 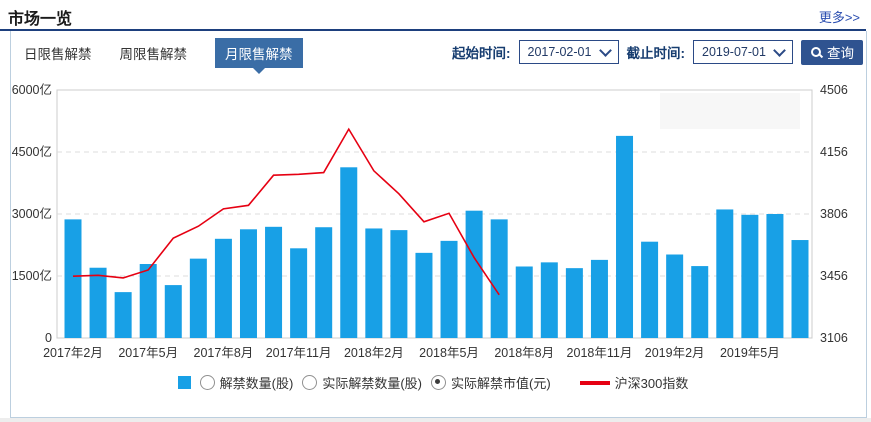 What do you see at coordinates (834, 214) in the screenshot?
I see `y-axis-label-right: 3806` at bounding box center [834, 214].